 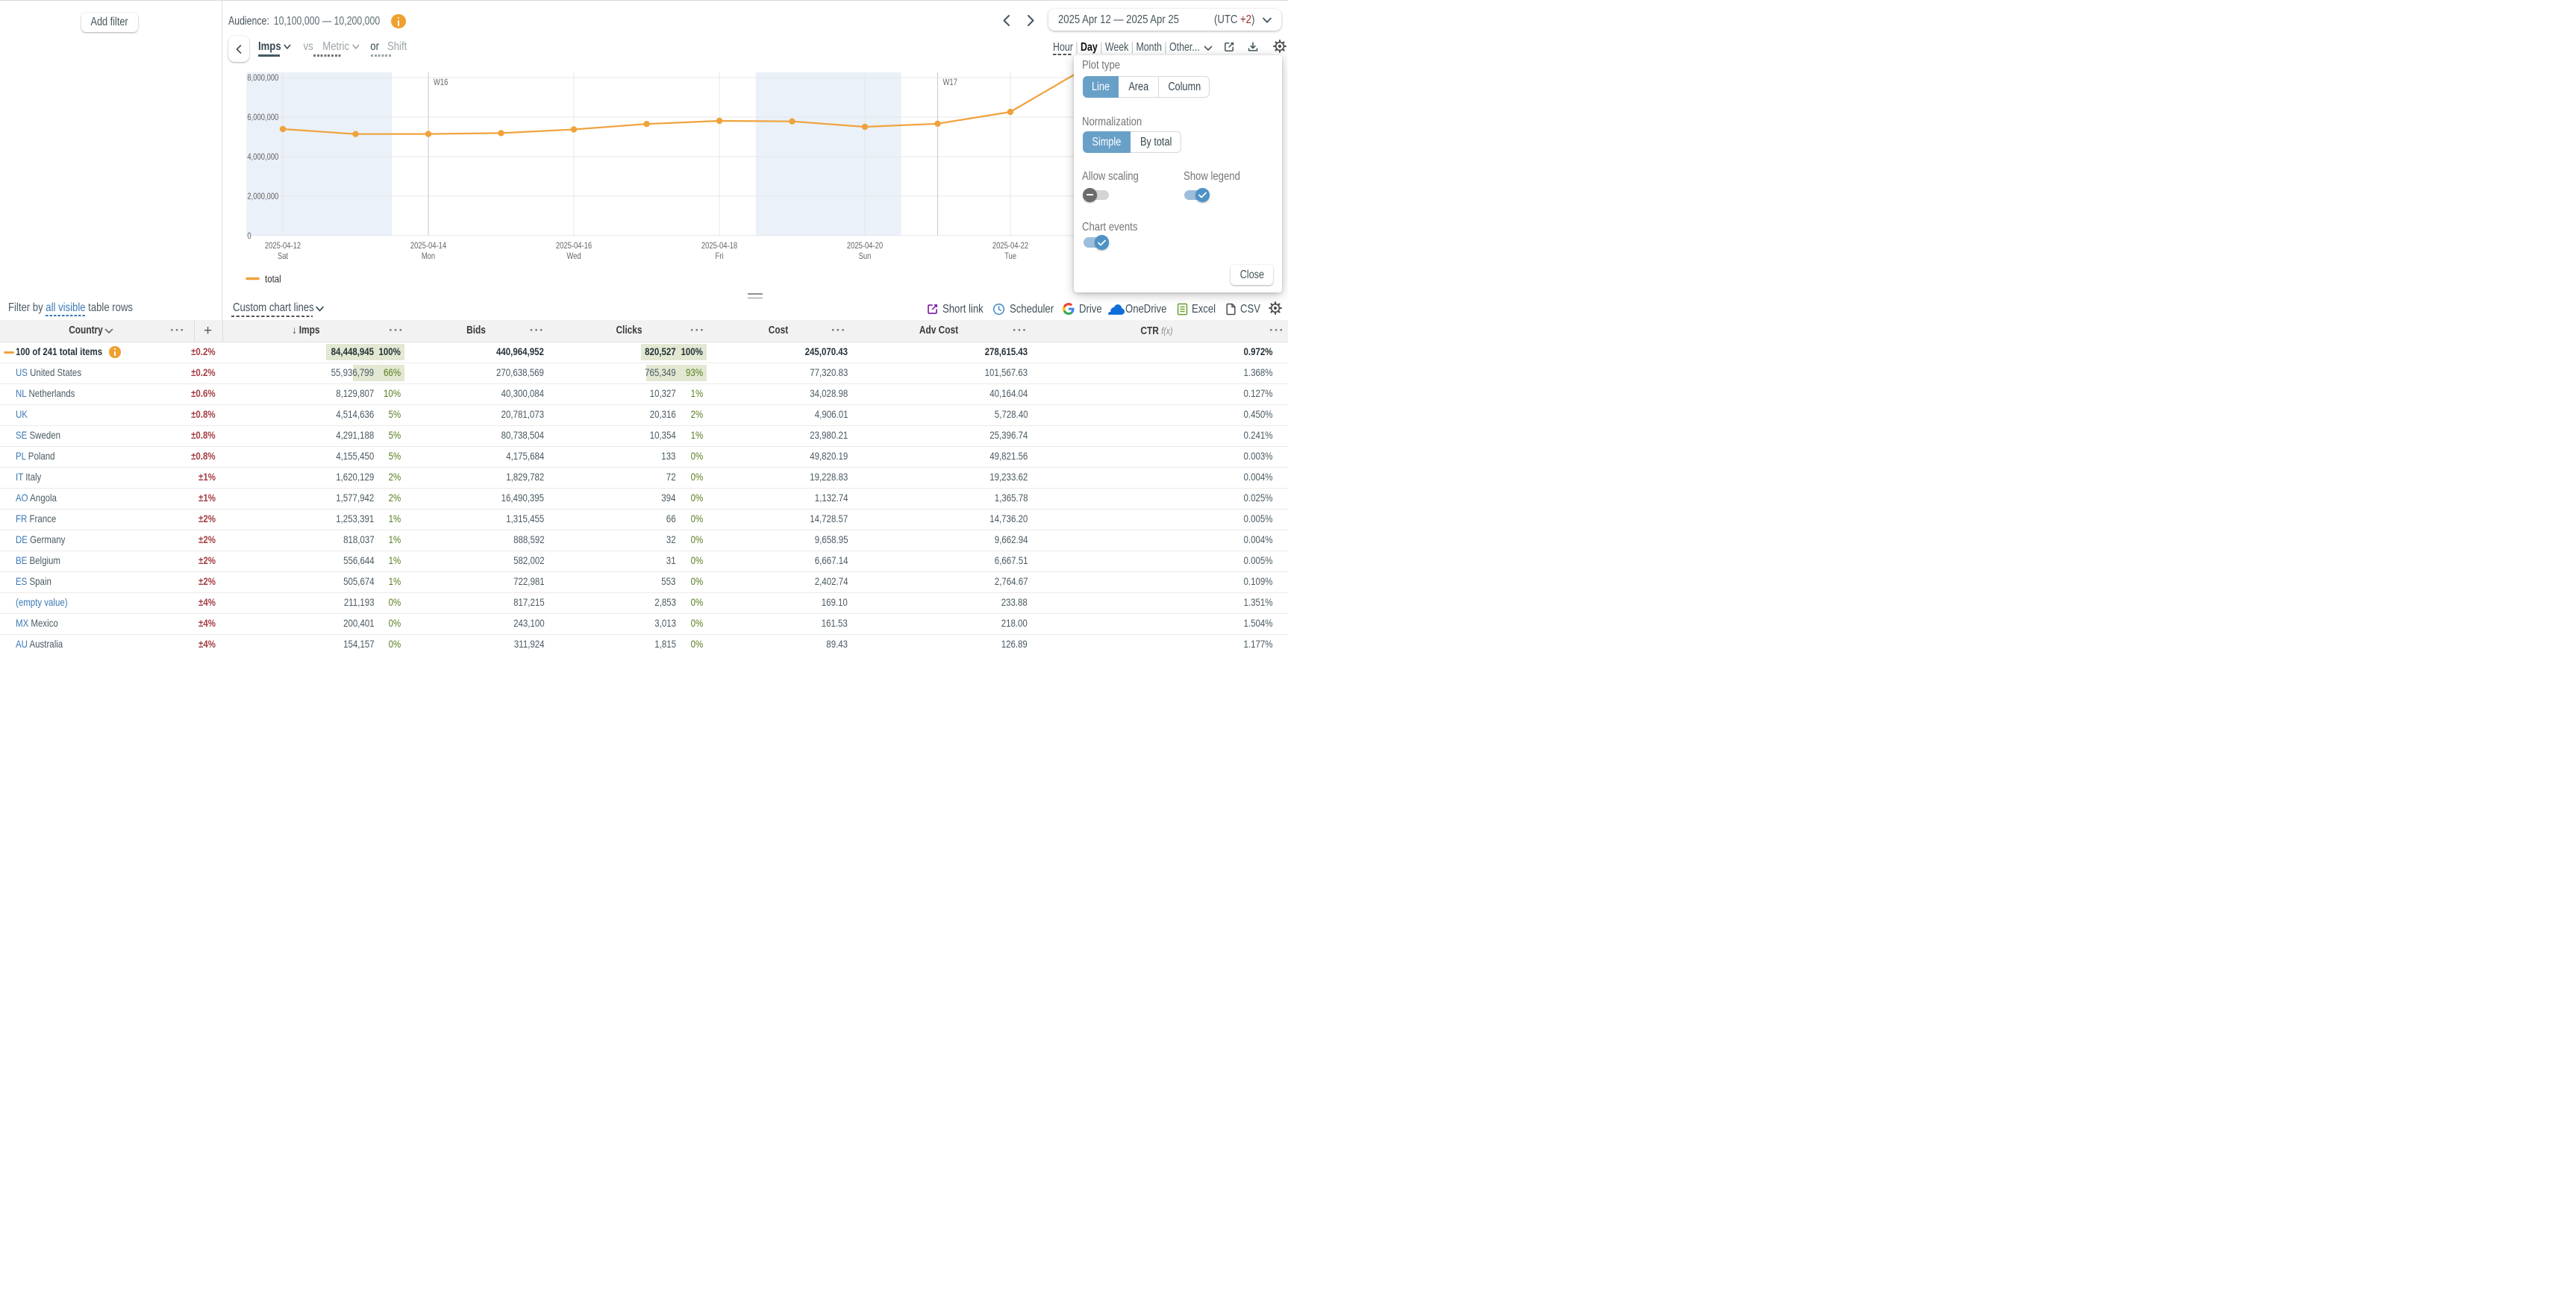 What do you see at coordinates (262, 118) in the screenshot?
I see `svg-text: 6,000,000` at bounding box center [262, 118].